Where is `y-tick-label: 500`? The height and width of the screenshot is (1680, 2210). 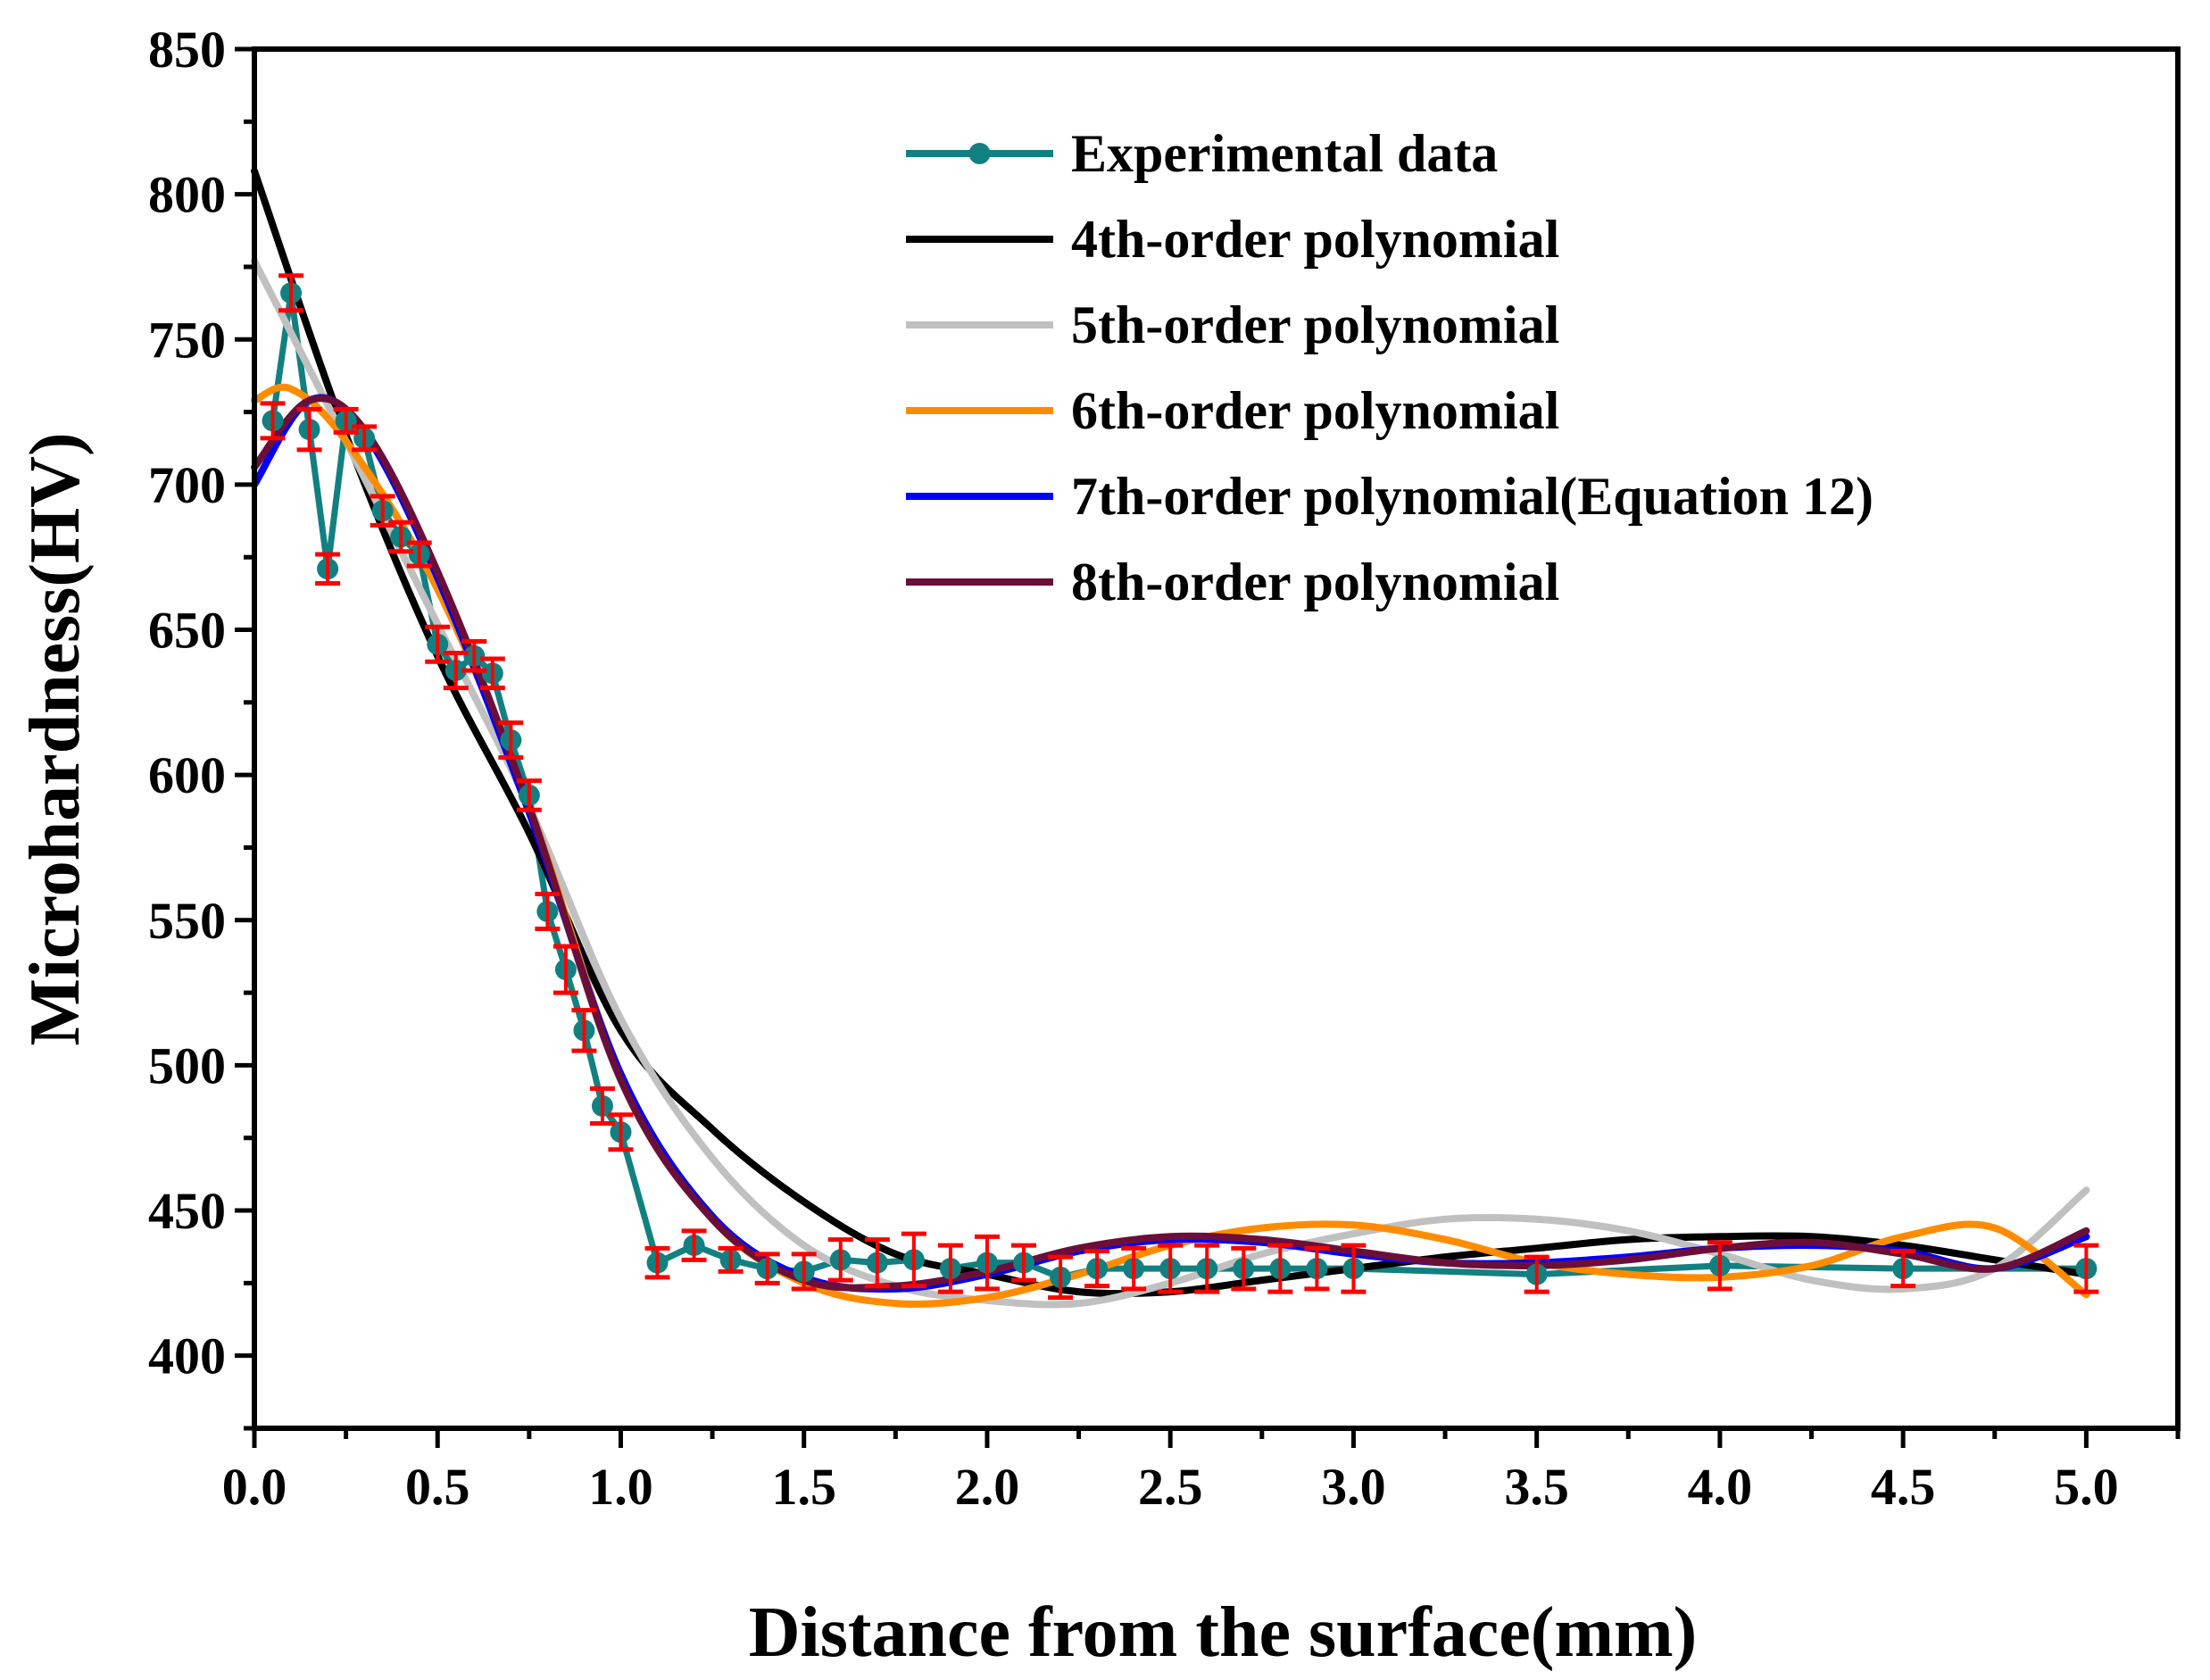
y-tick-label: 500 is located at coordinates (187, 1065).